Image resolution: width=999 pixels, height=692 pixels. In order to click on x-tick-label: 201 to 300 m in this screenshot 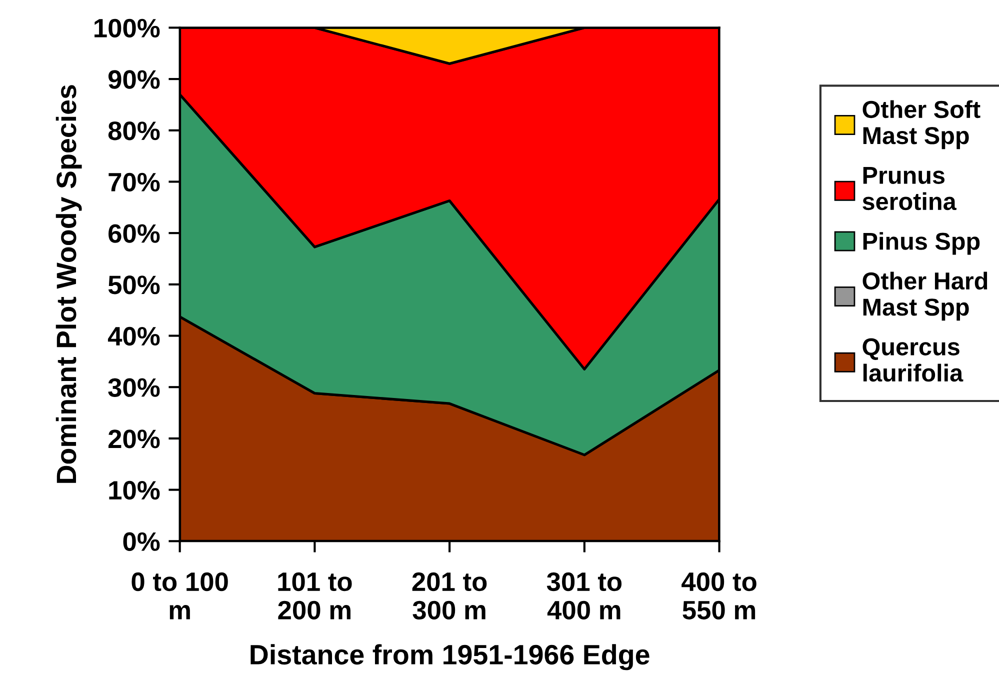, I will do `click(449, 596)`.